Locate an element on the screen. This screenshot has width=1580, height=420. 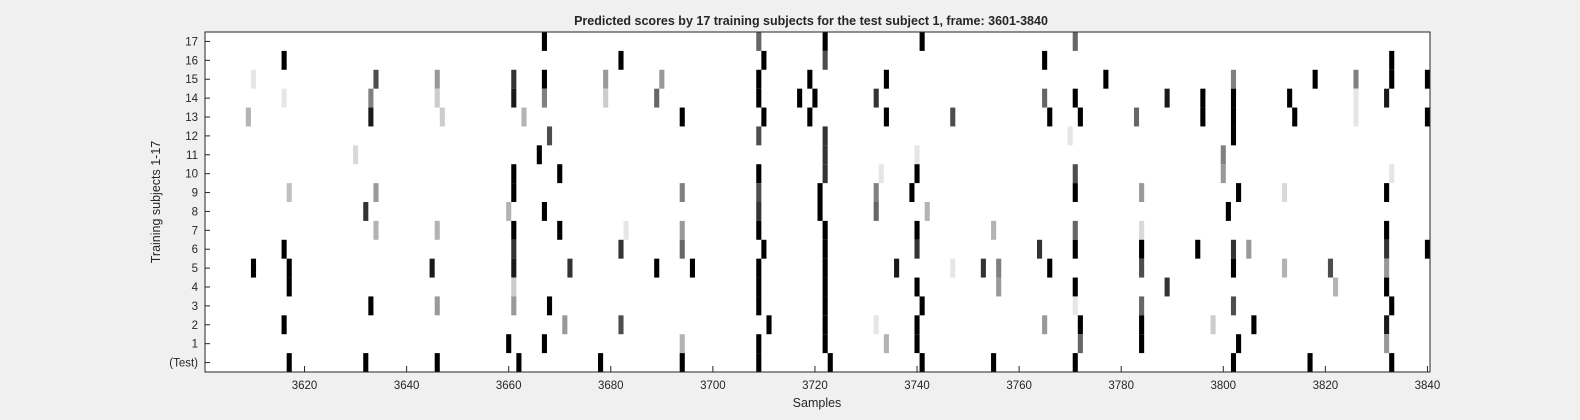
y-axis-label: Training subjects 1-17 is located at coordinates (156, 202).